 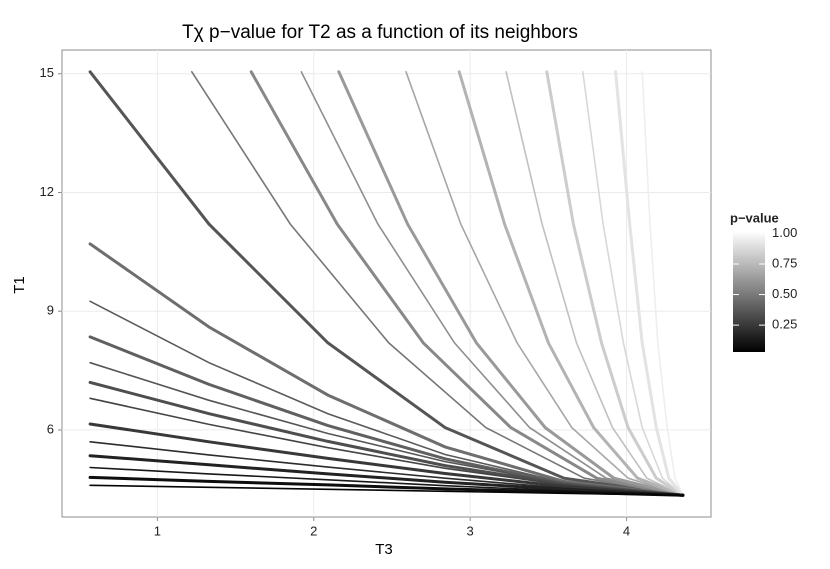 What do you see at coordinates (470, 530) in the screenshot?
I see `x-tick-label: 3` at bounding box center [470, 530].